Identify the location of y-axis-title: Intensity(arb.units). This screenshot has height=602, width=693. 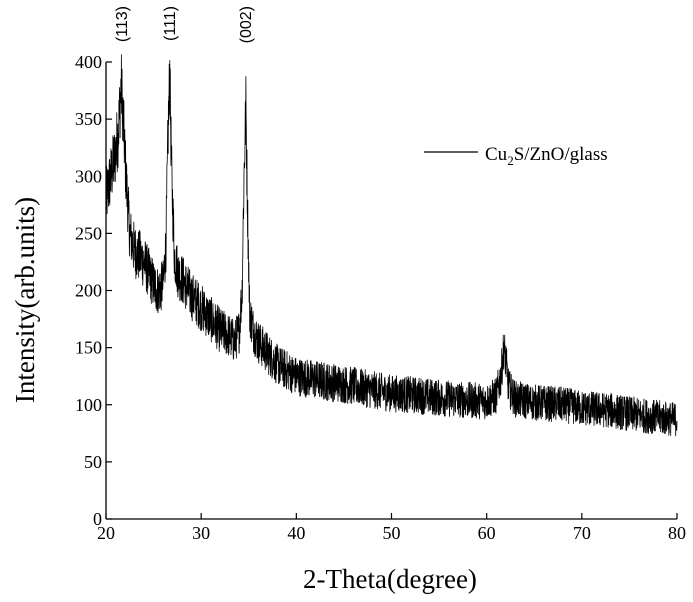
(25, 300).